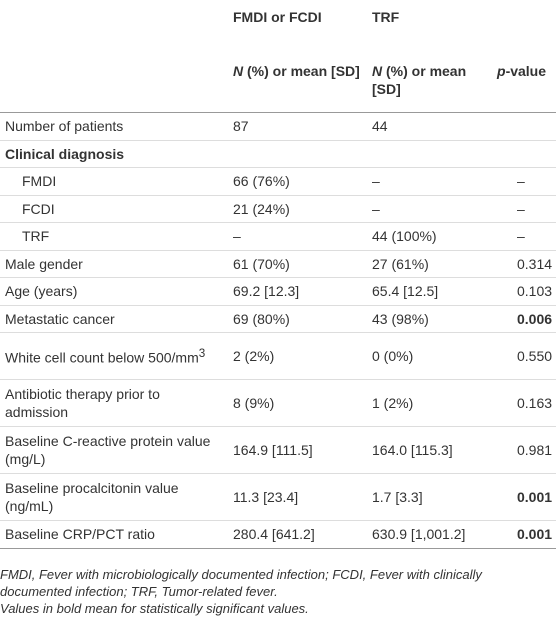  What do you see at coordinates (202, 354) in the screenshot?
I see `label-sup: 3` at bounding box center [202, 354].